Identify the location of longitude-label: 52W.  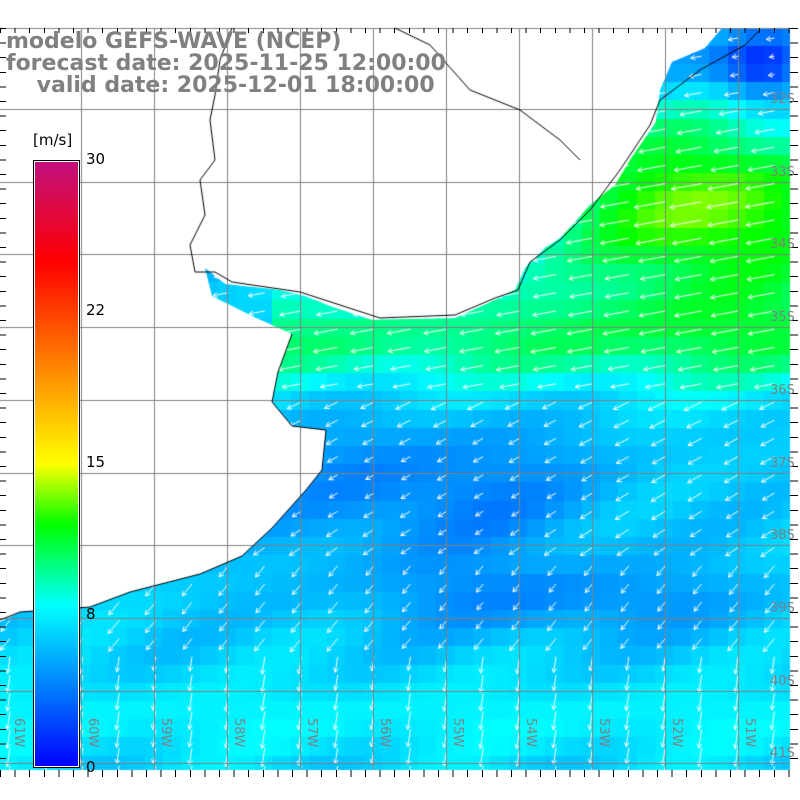
(676, 733).